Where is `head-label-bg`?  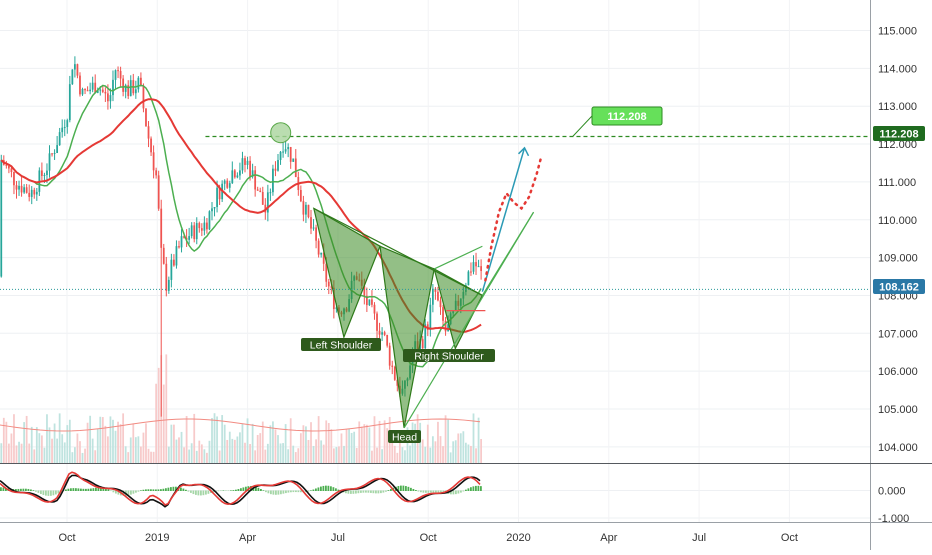 head-label-bg is located at coordinates (404, 436).